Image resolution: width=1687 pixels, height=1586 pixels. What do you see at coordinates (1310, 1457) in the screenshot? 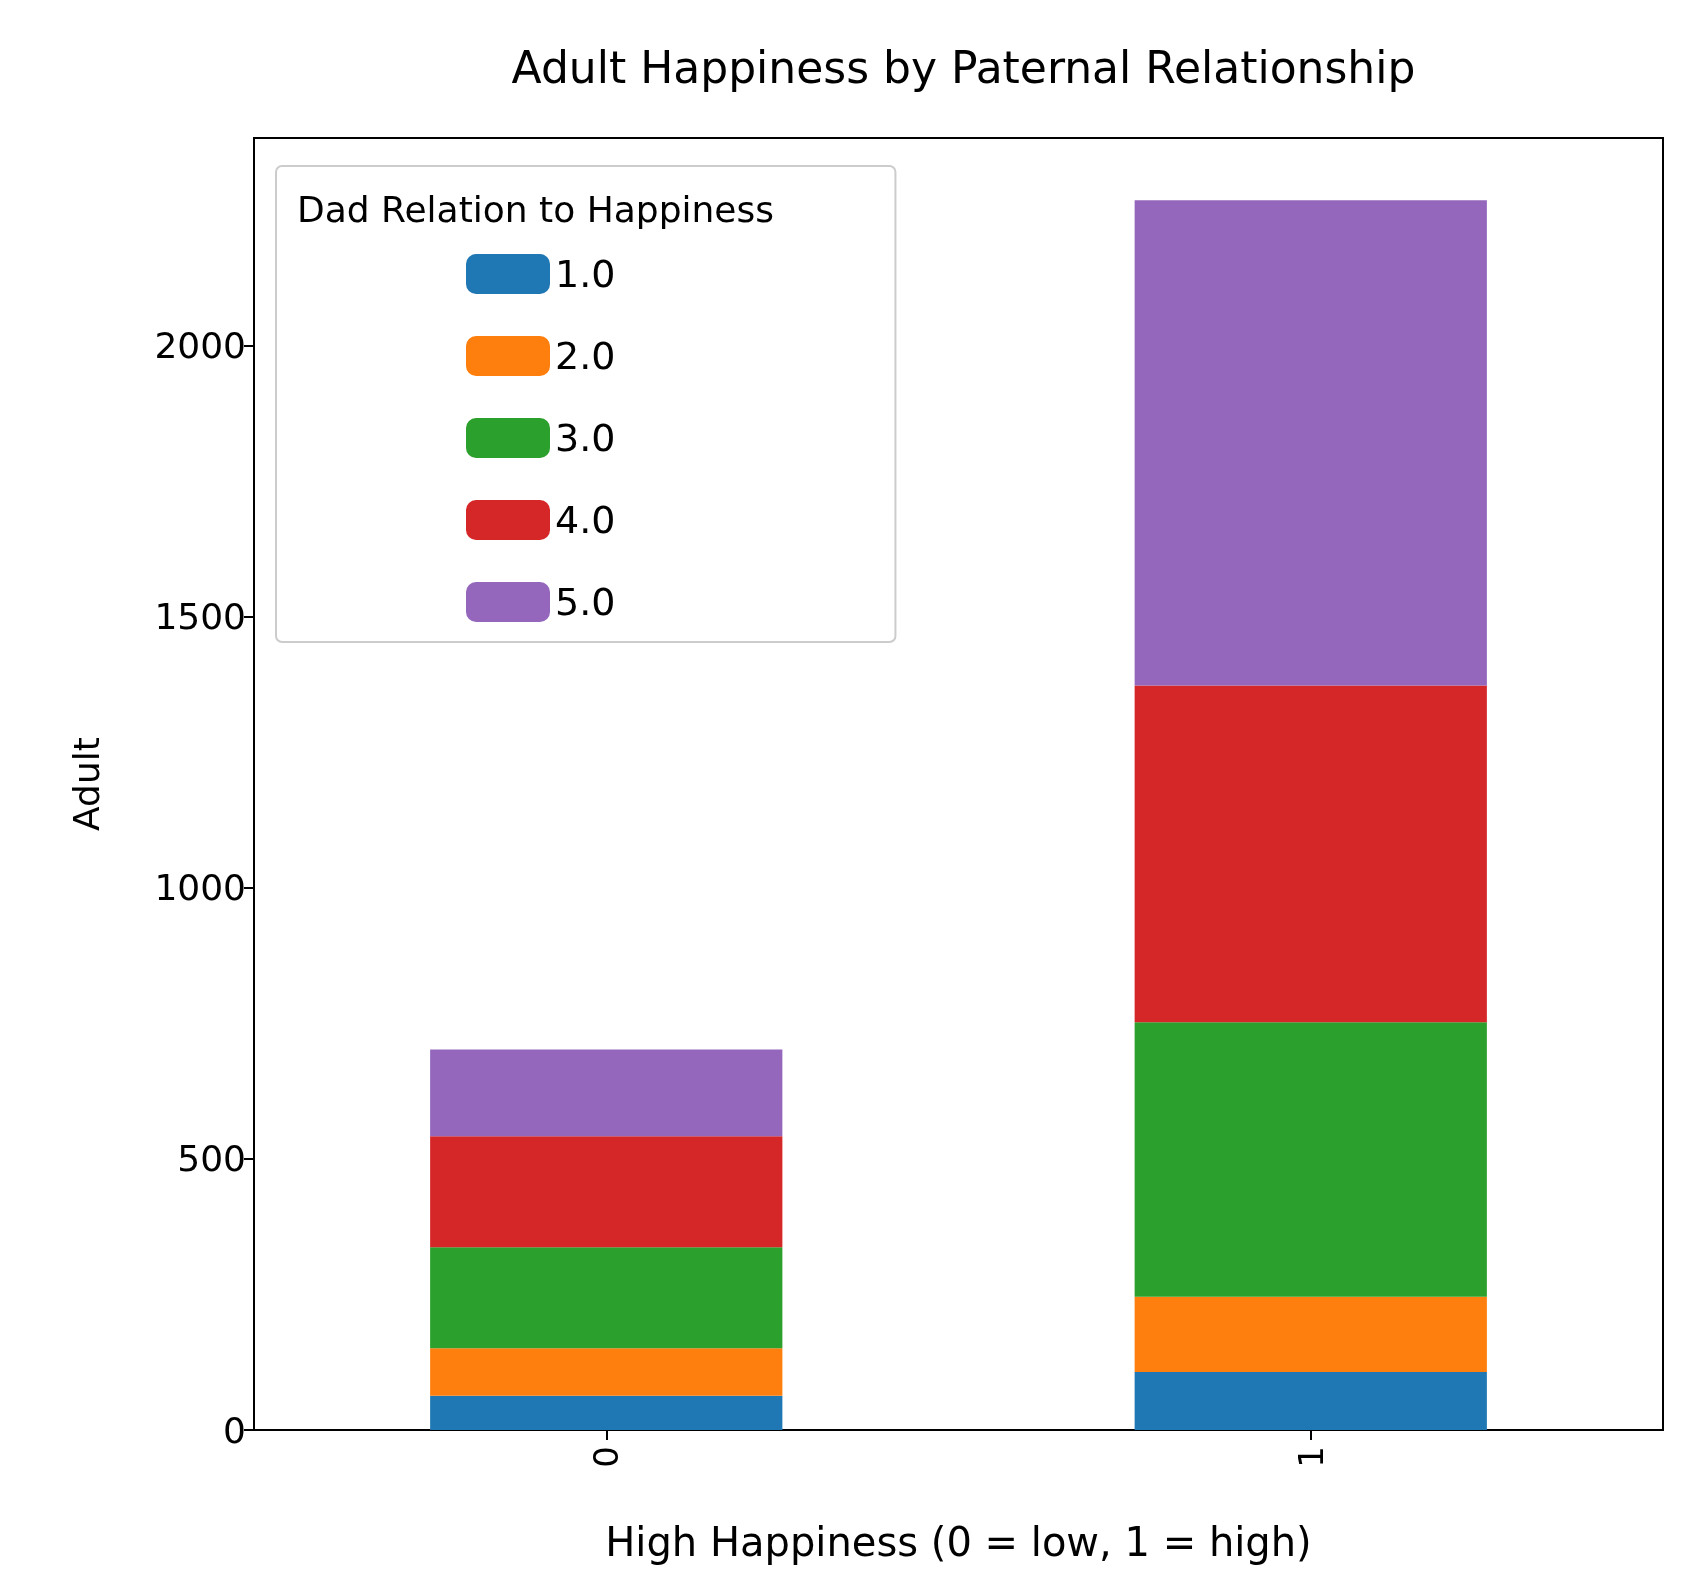
I see `x-tick-label: 1` at bounding box center [1310, 1457].